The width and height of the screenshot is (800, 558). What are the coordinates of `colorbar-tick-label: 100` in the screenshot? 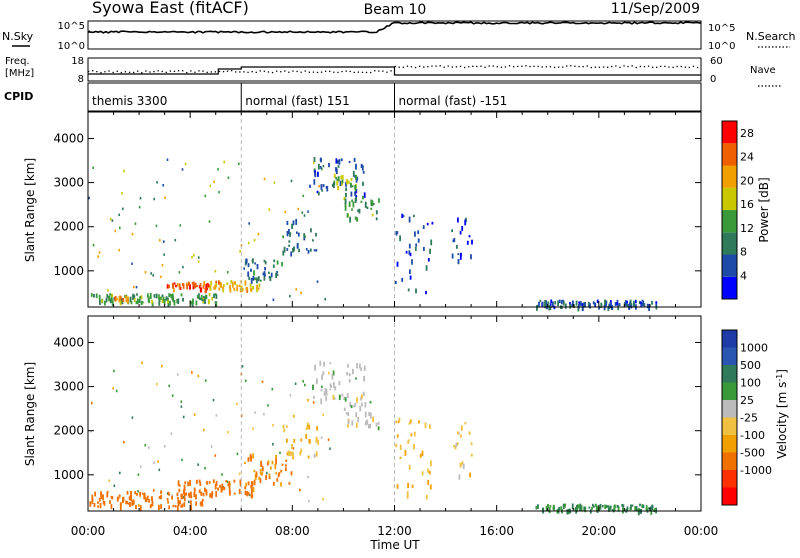 It's located at (750, 383).